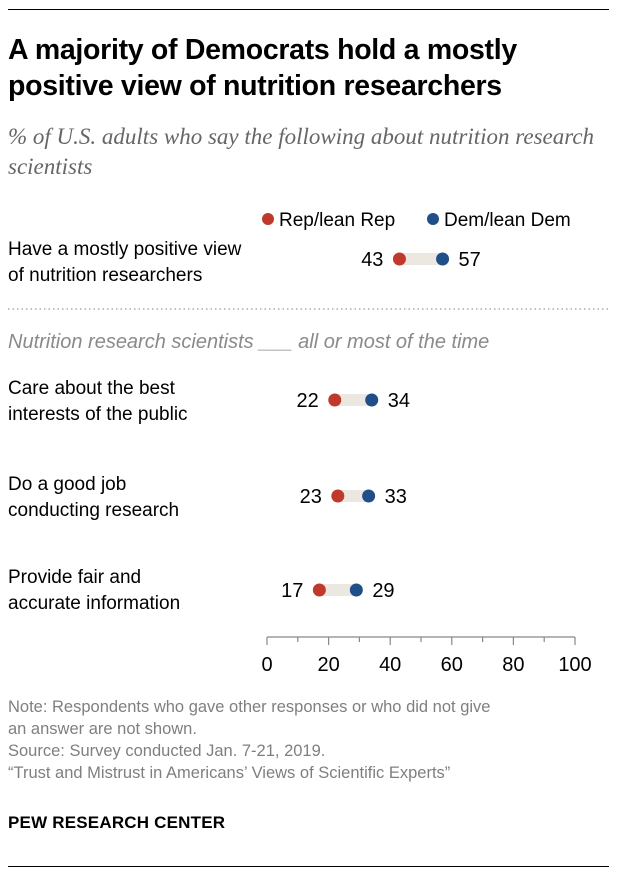 Image resolution: width=632 pixels, height=876 pixels. Describe the element at coordinates (311, 497) in the screenshot. I see `rep-value-label: 23` at that location.